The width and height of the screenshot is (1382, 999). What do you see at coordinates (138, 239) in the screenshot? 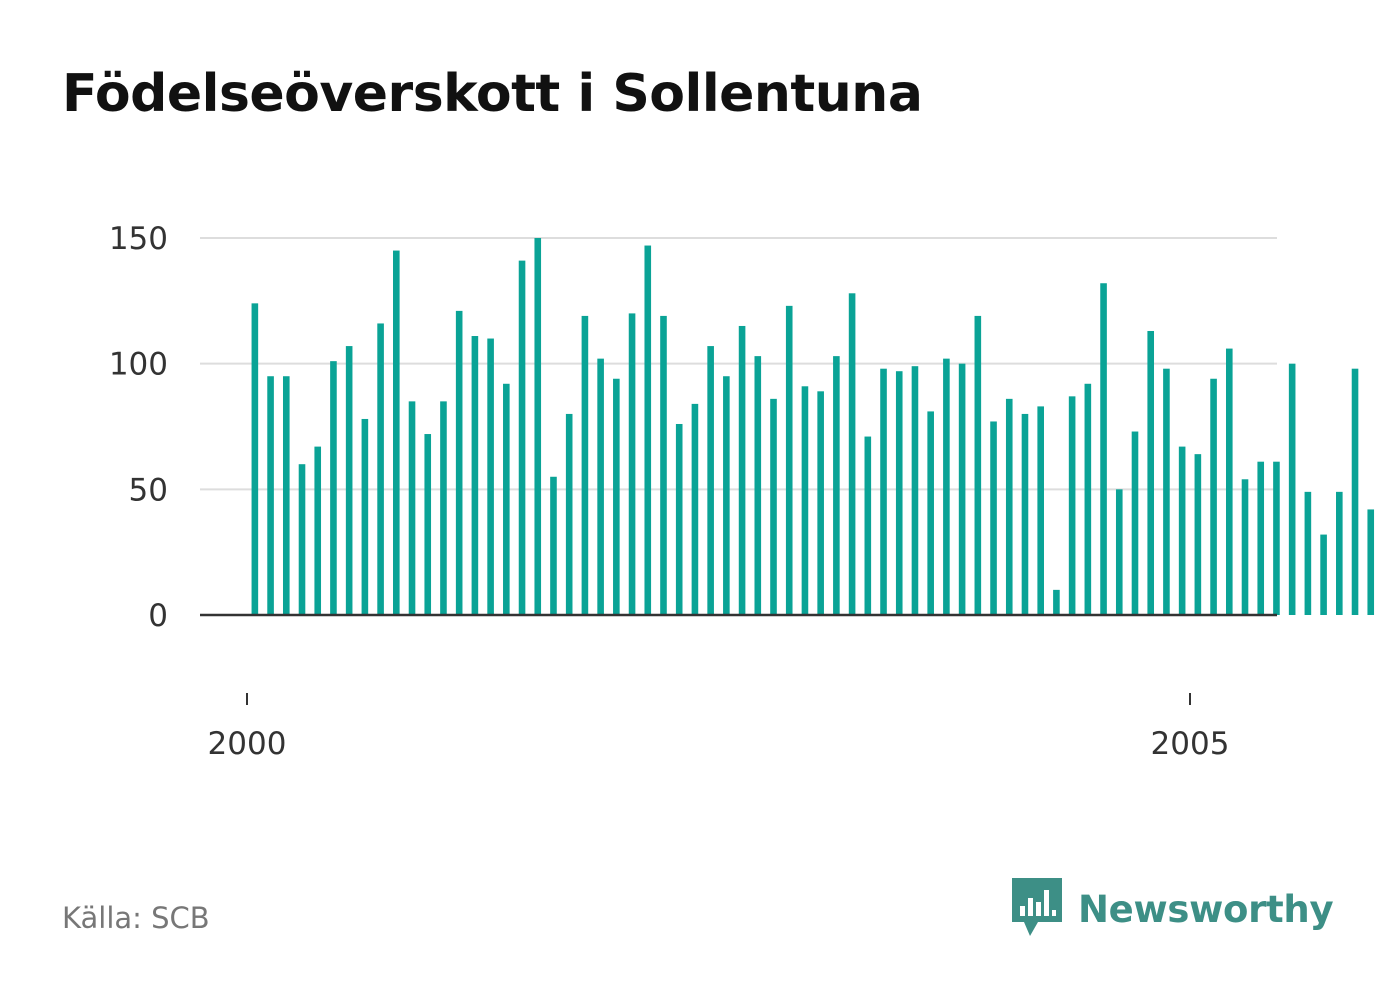
I see `y-tick-label: 150` at bounding box center [138, 239].